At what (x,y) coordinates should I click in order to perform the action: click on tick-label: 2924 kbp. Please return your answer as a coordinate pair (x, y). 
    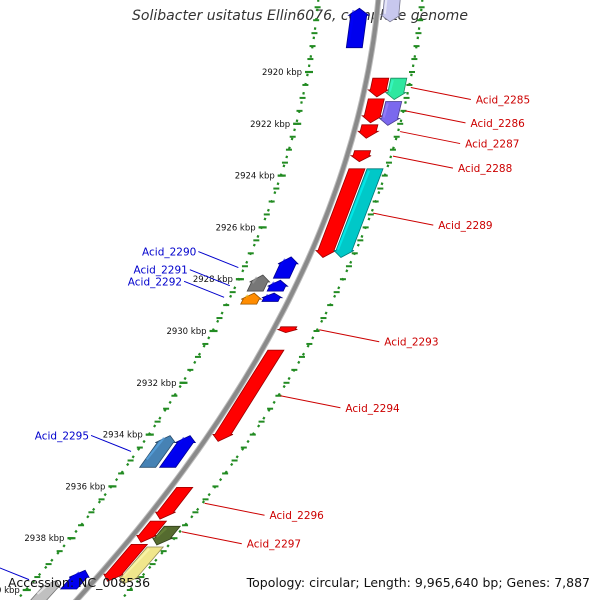
    Looking at the image, I should click on (255, 177).